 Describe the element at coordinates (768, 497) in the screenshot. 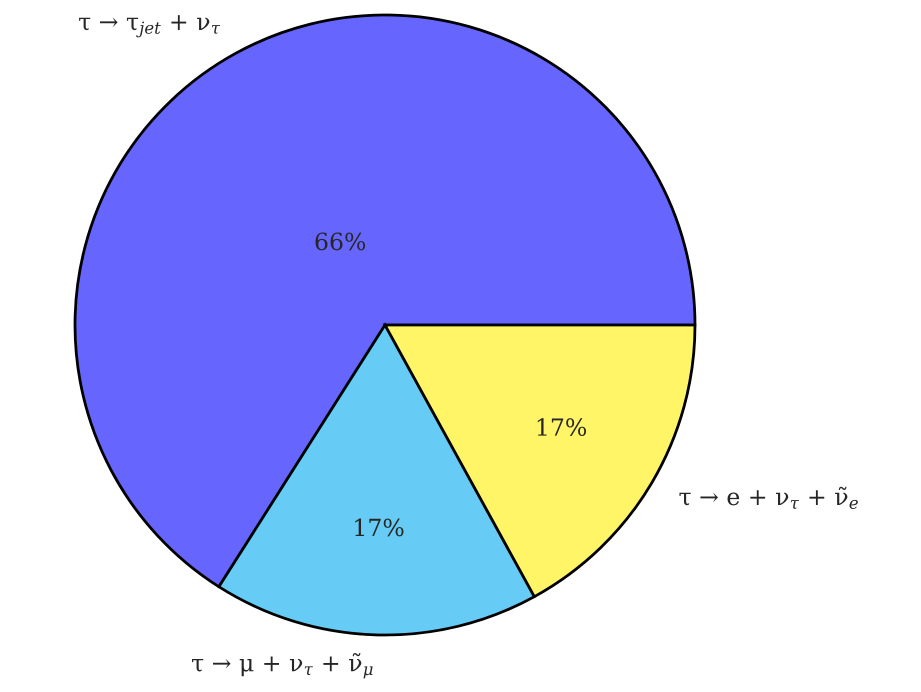

I see `slice-label: τ → e + ν$_{τ}$ + ν̃$_{e}$` at that location.